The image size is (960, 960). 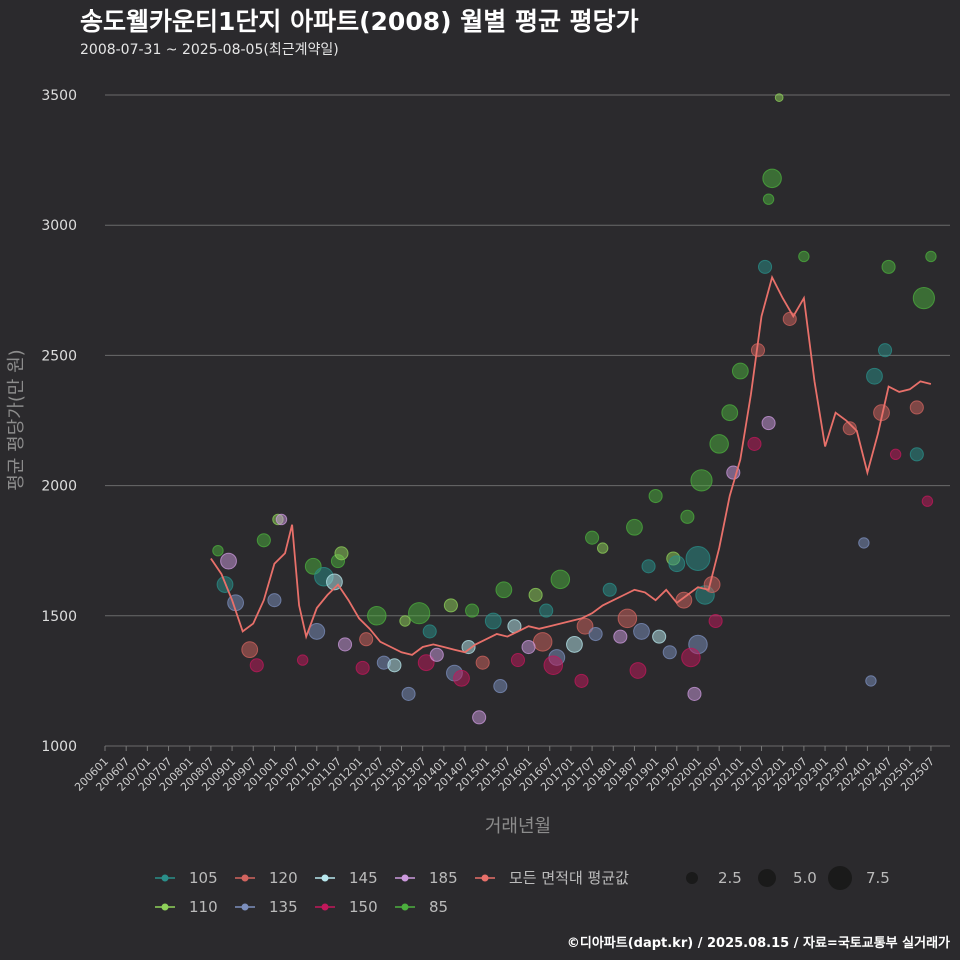 I want to click on legend-label: 85, so click(x=438, y=907).